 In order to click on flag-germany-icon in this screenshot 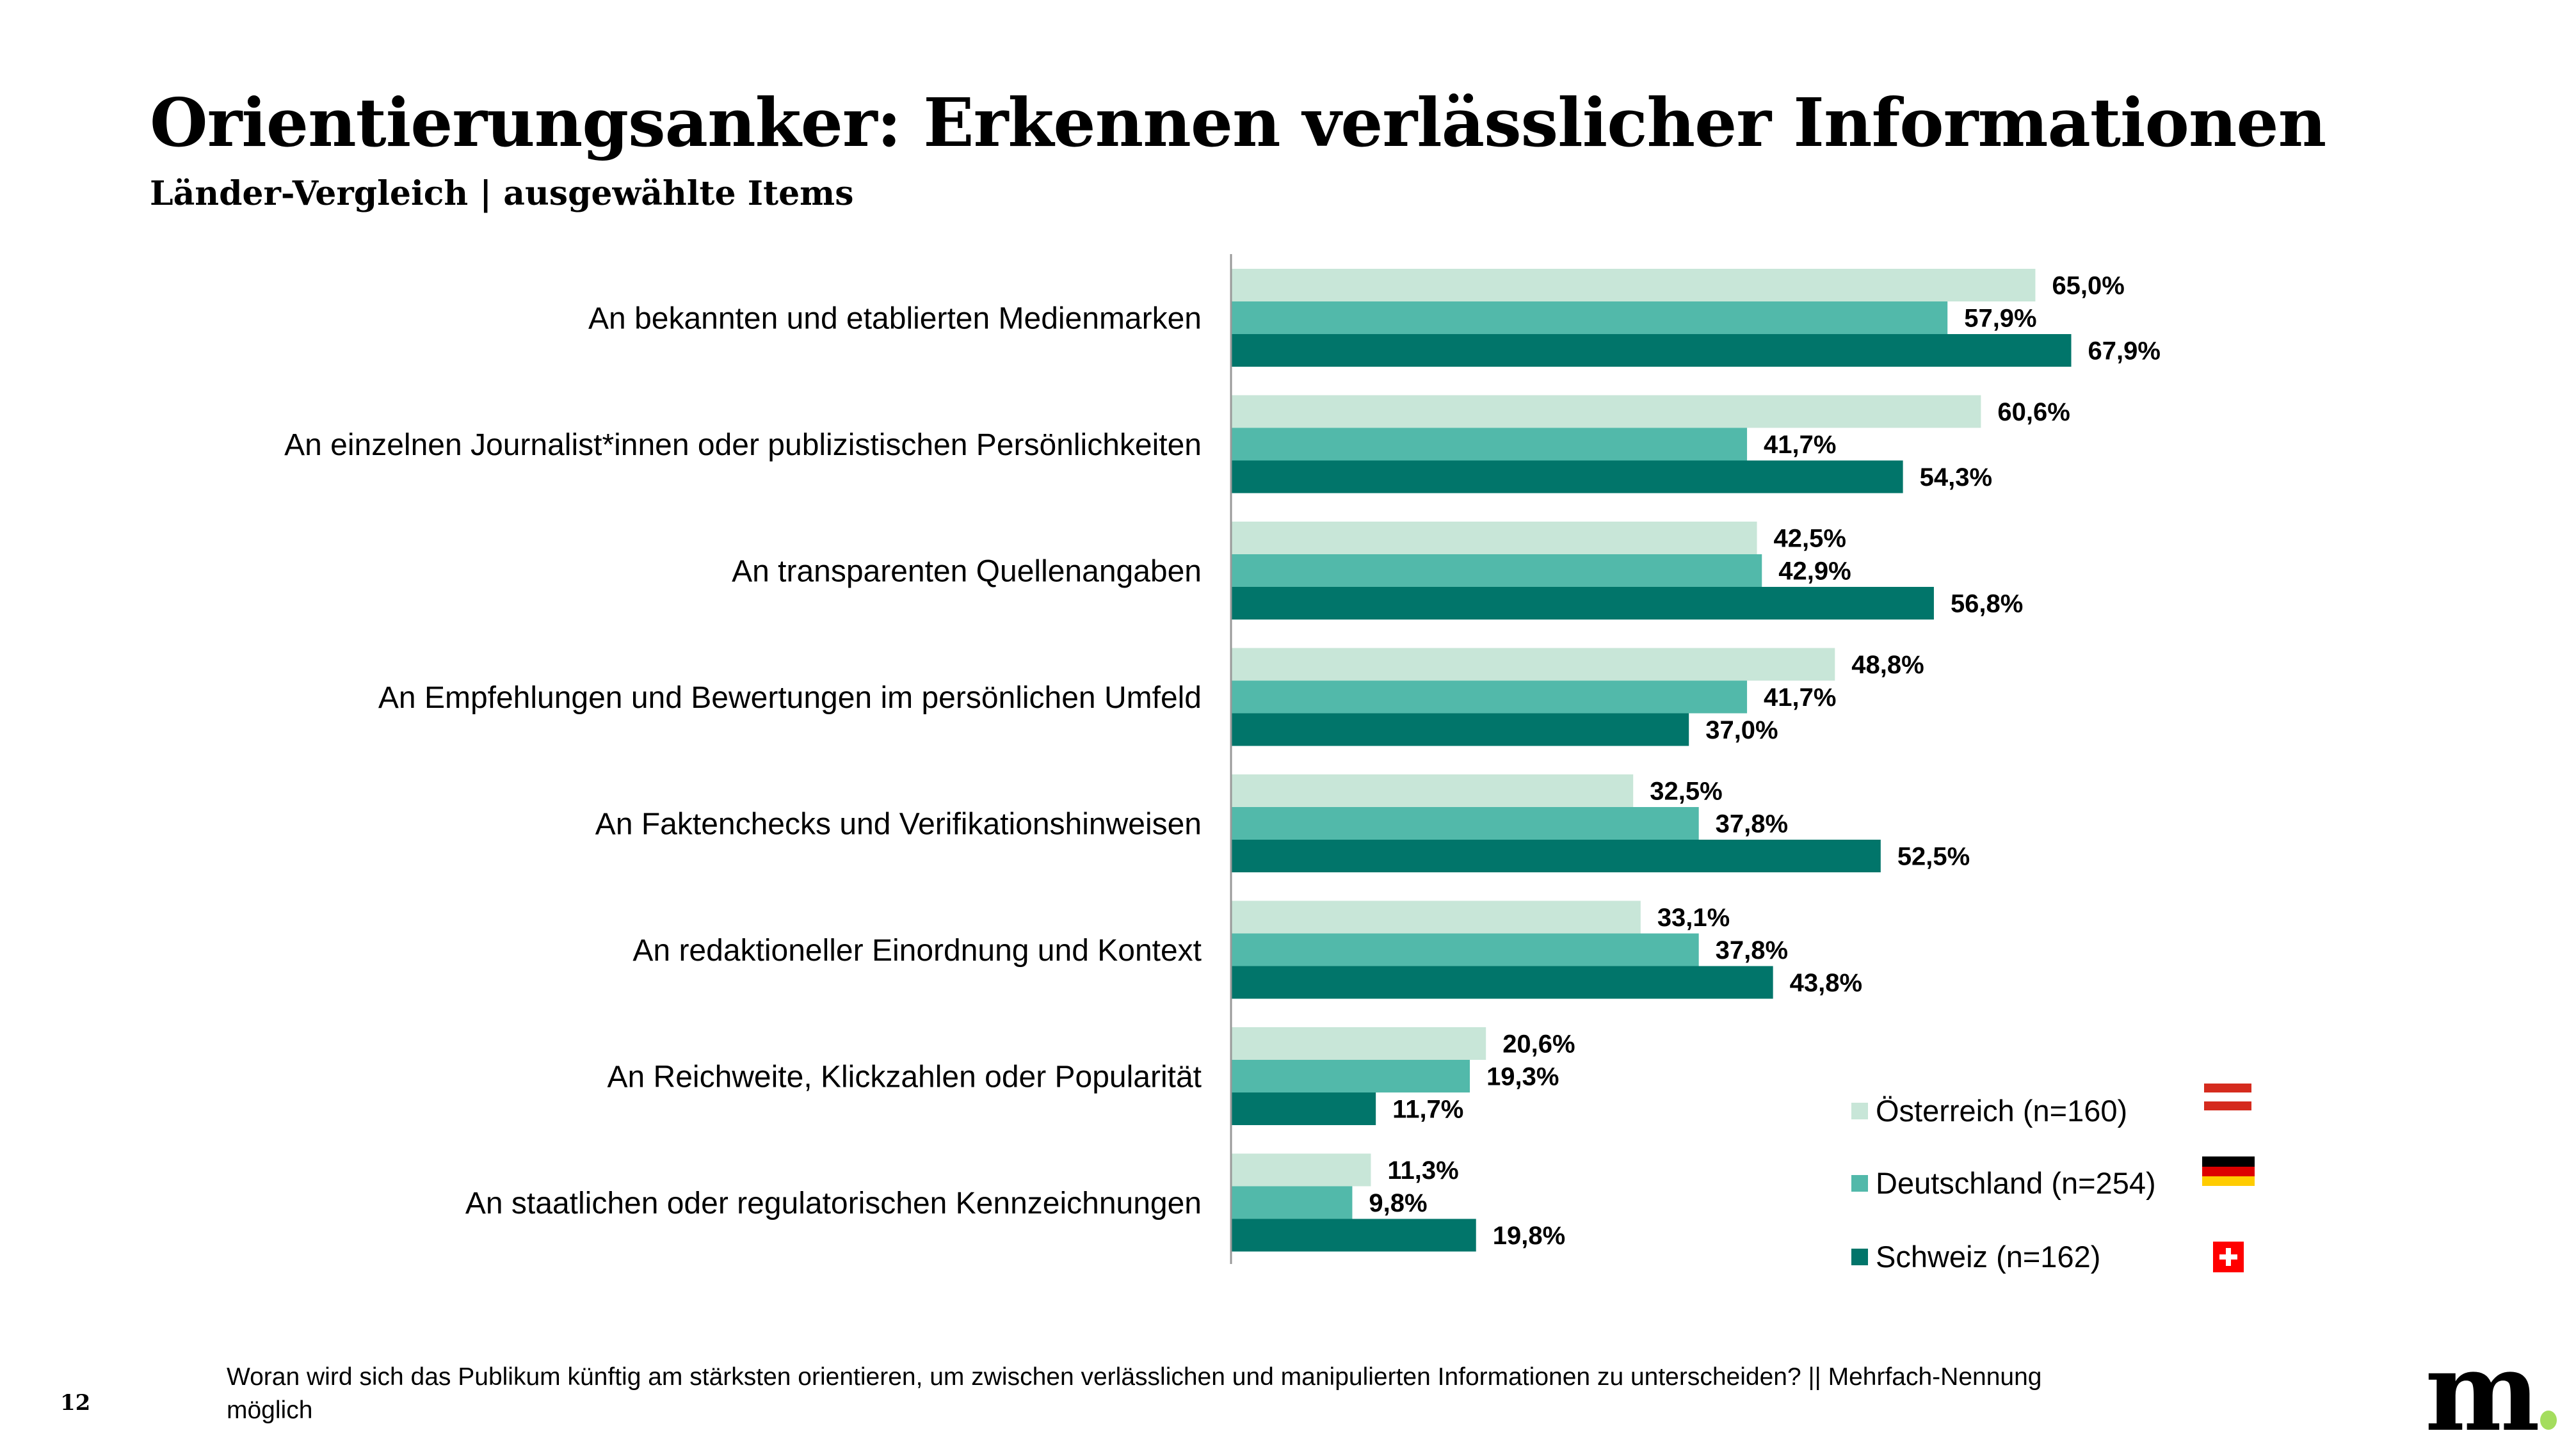, I will do `click(2228, 1172)`.